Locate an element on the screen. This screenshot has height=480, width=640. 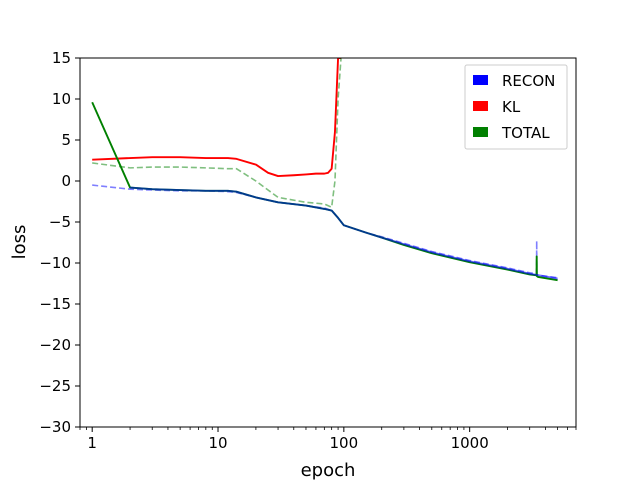
y-tick-label: −15 is located at coordinates (55, 304).